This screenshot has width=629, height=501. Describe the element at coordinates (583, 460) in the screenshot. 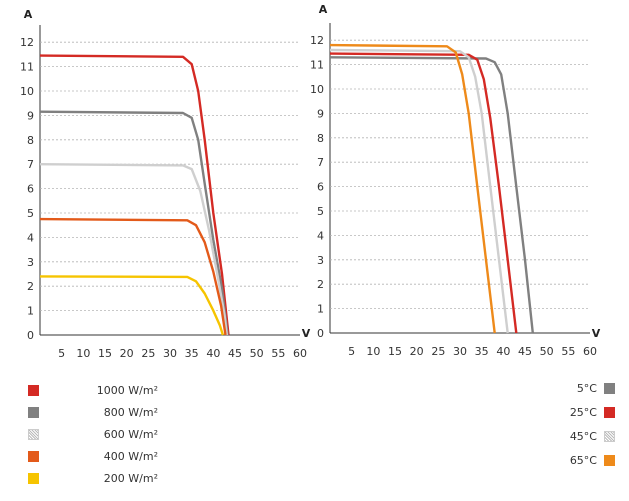

I see `legend-label: 65°C` at that location.